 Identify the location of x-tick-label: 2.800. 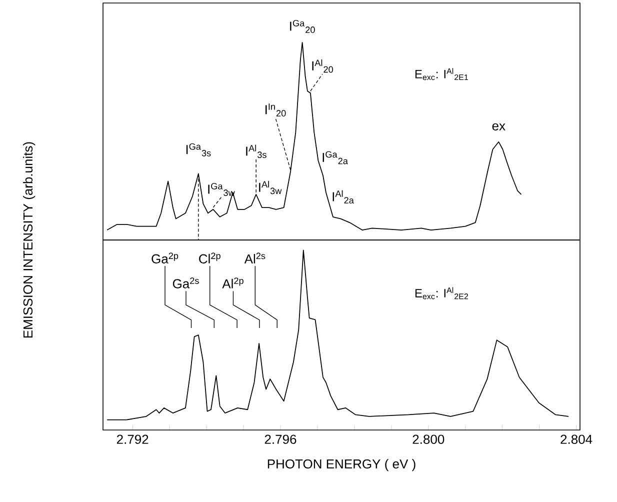
(428, 439).